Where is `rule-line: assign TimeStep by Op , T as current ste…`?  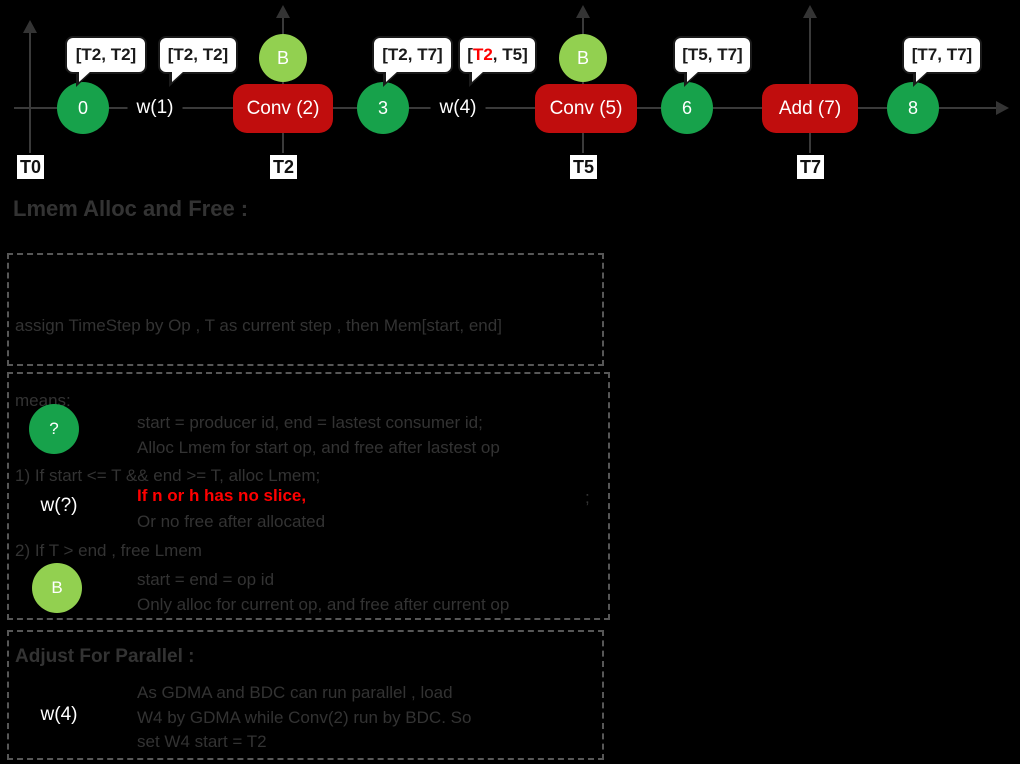
rule-line: assign TimeStep by Op , T as current ste… is located at coordinates (258, 325).